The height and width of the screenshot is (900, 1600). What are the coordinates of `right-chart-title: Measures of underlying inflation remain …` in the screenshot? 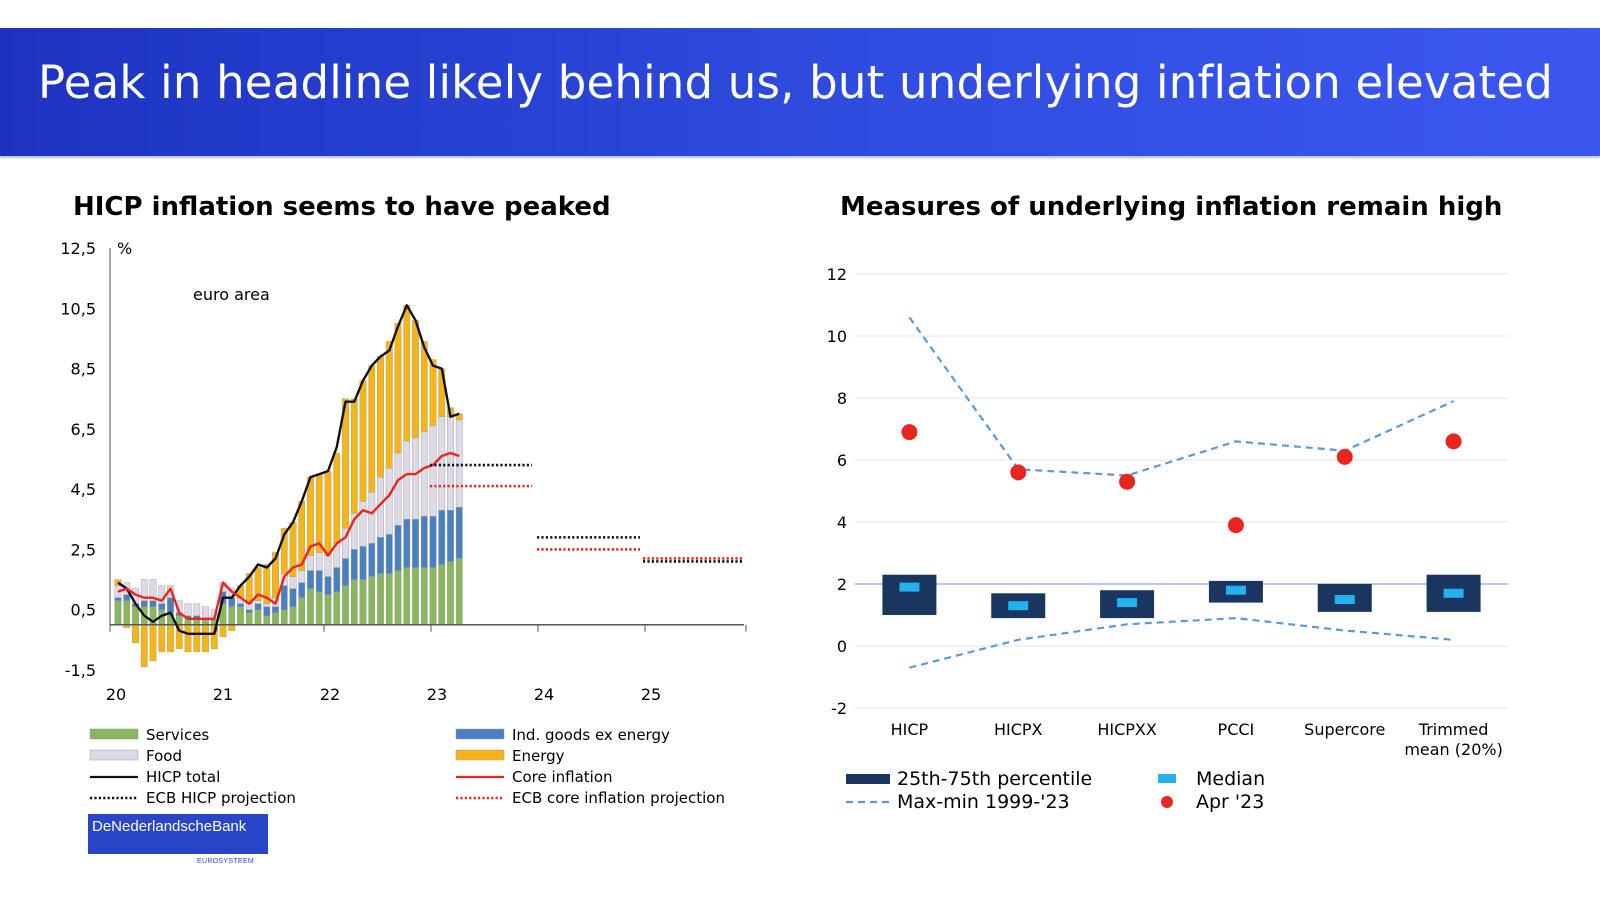 It's located at (1171, 207).